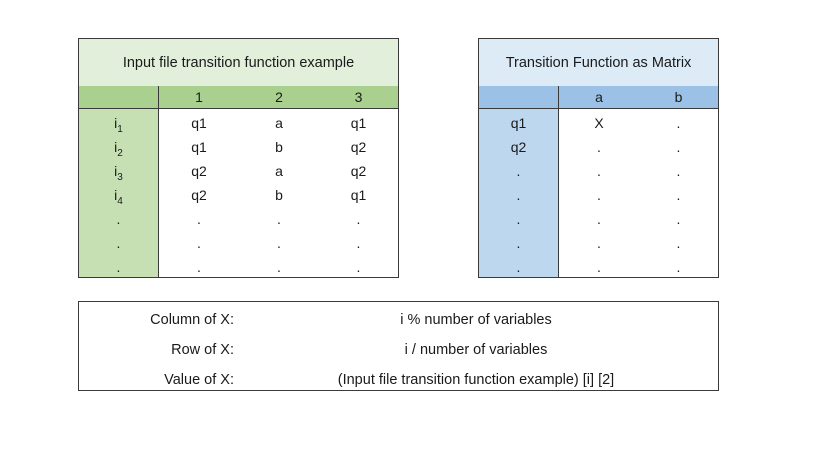 This screenshot has height=456, width=819. Describe the element at coordinates (158, 97) in the screenshot. I see `input-header-divider` at that location.